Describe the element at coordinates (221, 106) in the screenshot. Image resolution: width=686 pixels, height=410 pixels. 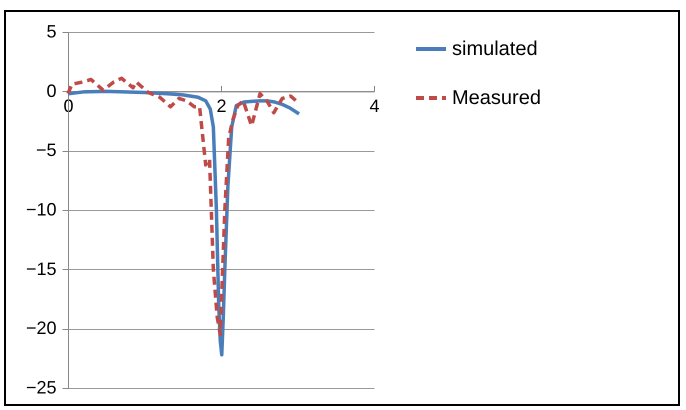
I see `x-tick-label: 2` at that location.